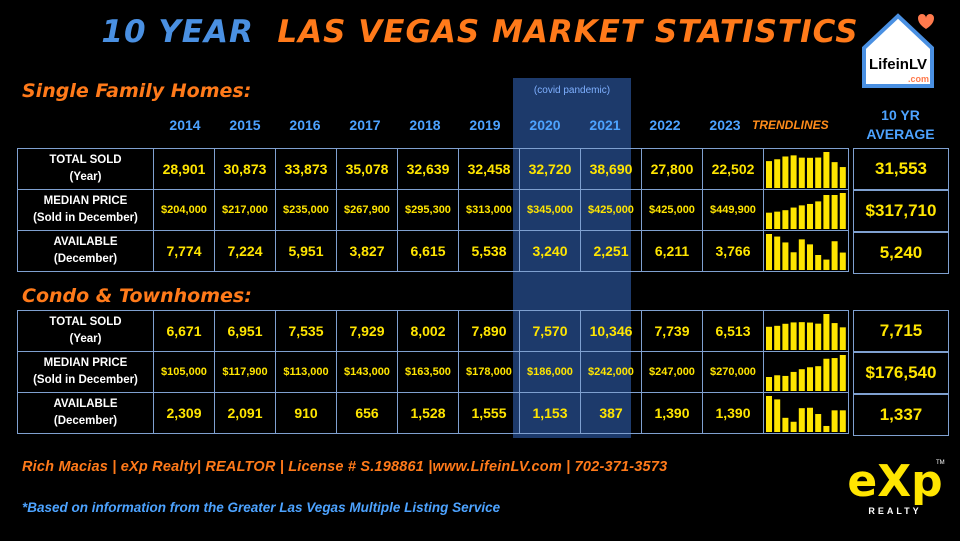 The height and width of the screenshot is (541, 960). I want to click on value-cell-2014: 28,901, so click(184, 169).